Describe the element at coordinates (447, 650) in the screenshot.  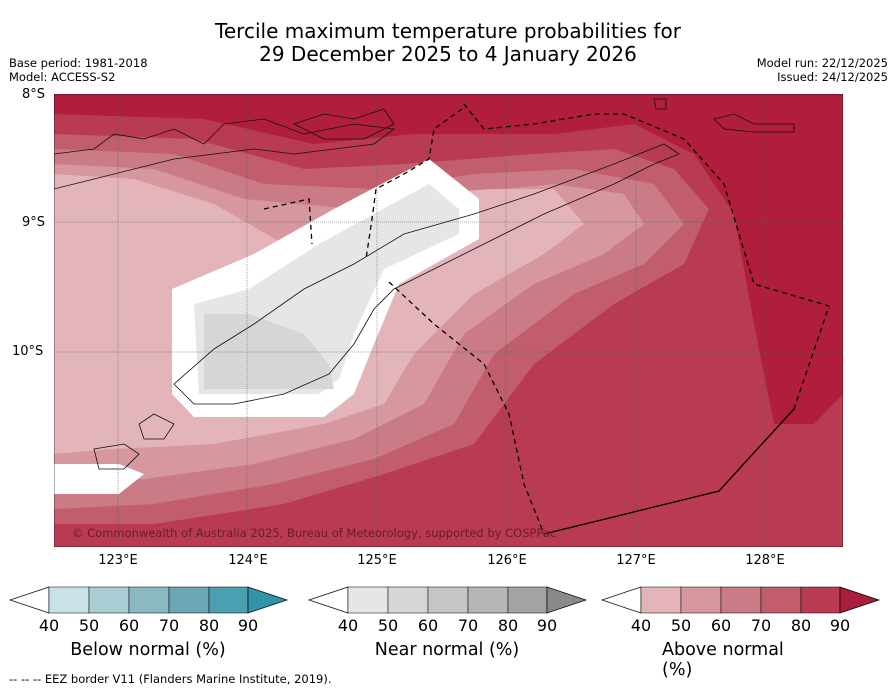
I see `near-normal-label: Near normal (%)` at that location.